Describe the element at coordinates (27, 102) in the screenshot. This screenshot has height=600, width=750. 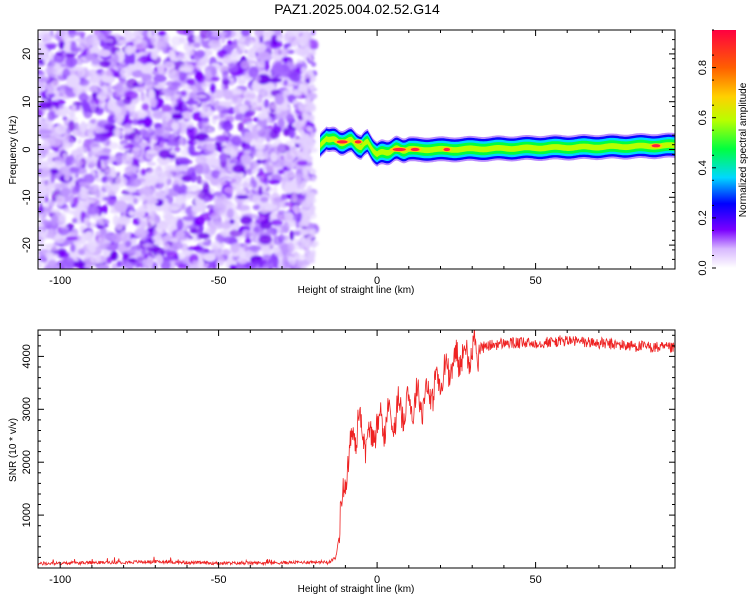
I see `heatmap-y-tick-label: 10` at that location.